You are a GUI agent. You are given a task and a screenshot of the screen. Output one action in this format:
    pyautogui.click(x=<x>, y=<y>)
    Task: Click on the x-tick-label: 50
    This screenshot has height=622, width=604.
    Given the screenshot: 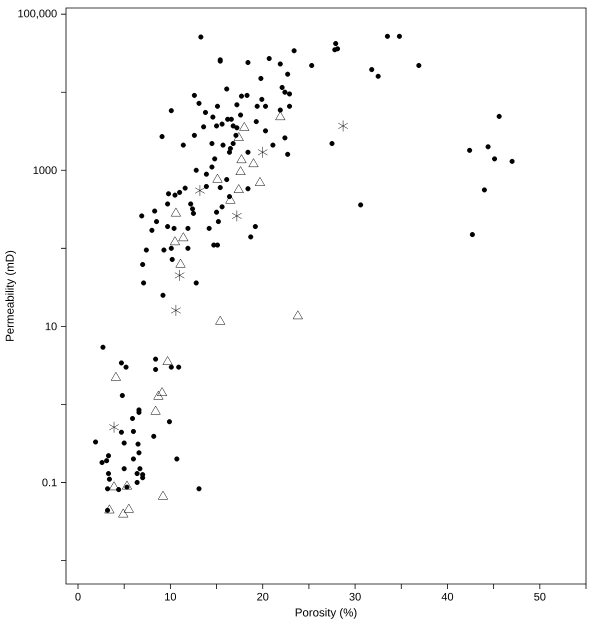 What is the action you would take?
    pyautogui.click(x=540, y=596)
    